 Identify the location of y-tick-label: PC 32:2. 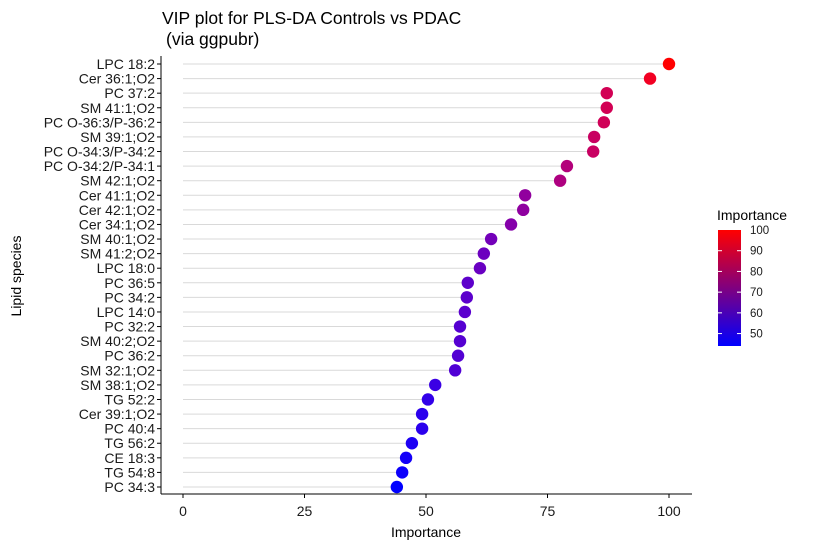
(129, 327).